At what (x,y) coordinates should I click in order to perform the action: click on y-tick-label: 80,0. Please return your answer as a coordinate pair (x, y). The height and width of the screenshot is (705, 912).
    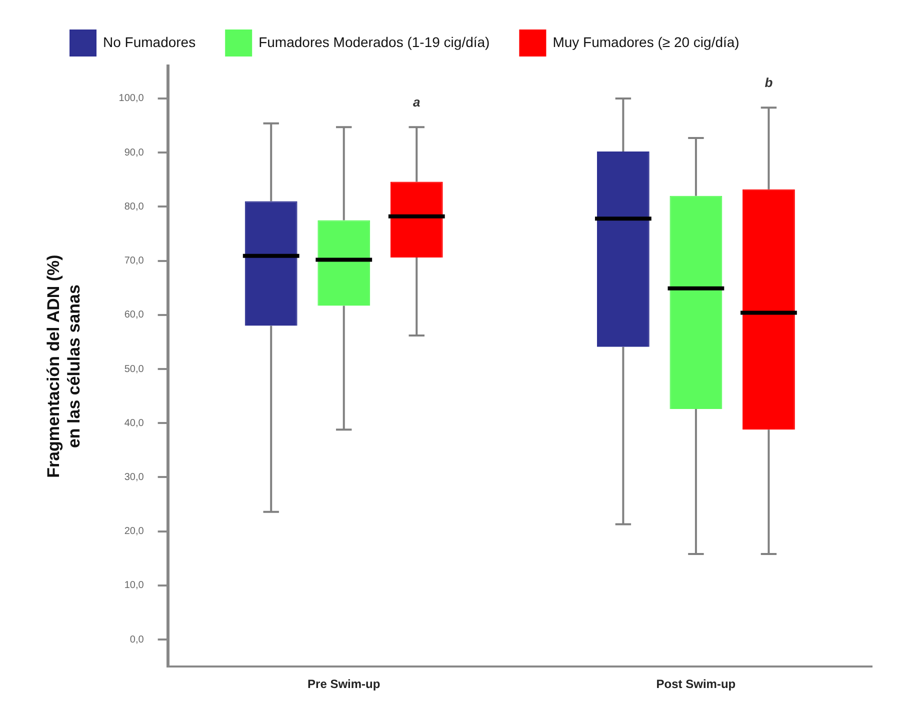
    Looking at the image, I should click on (134, 206).